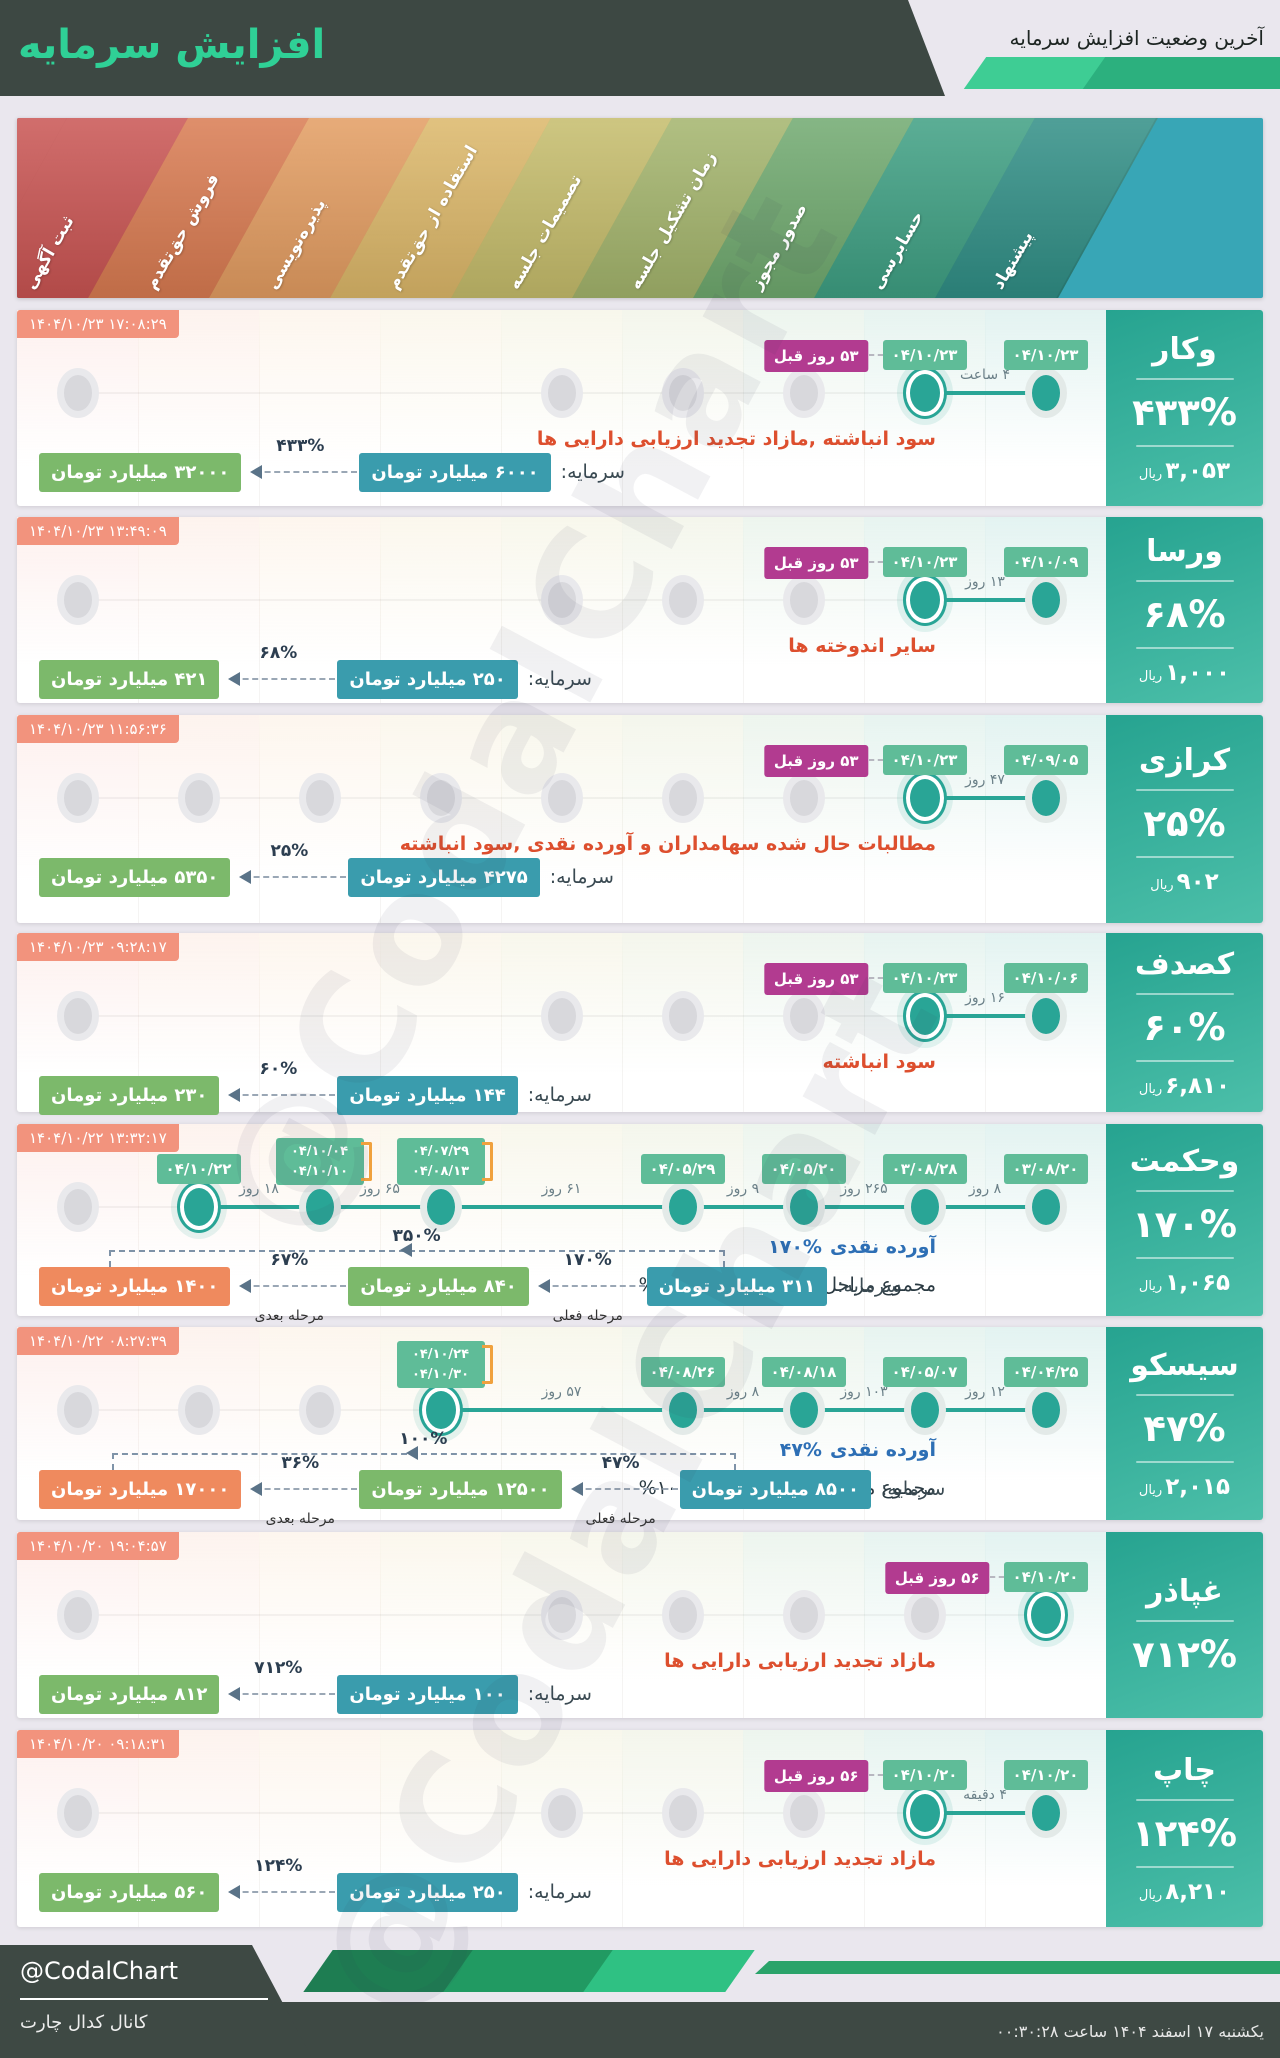 The image size is (1280, 2058). Describe the element at coordinates (472, 48) in the screenshot. I see `header-dark-block` at that location.